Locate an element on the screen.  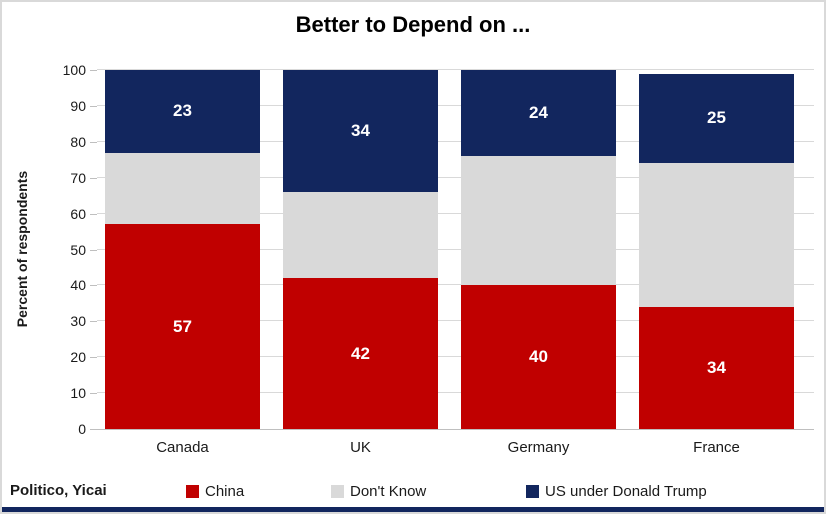
category-label: France is located at coordinates (716, 447).